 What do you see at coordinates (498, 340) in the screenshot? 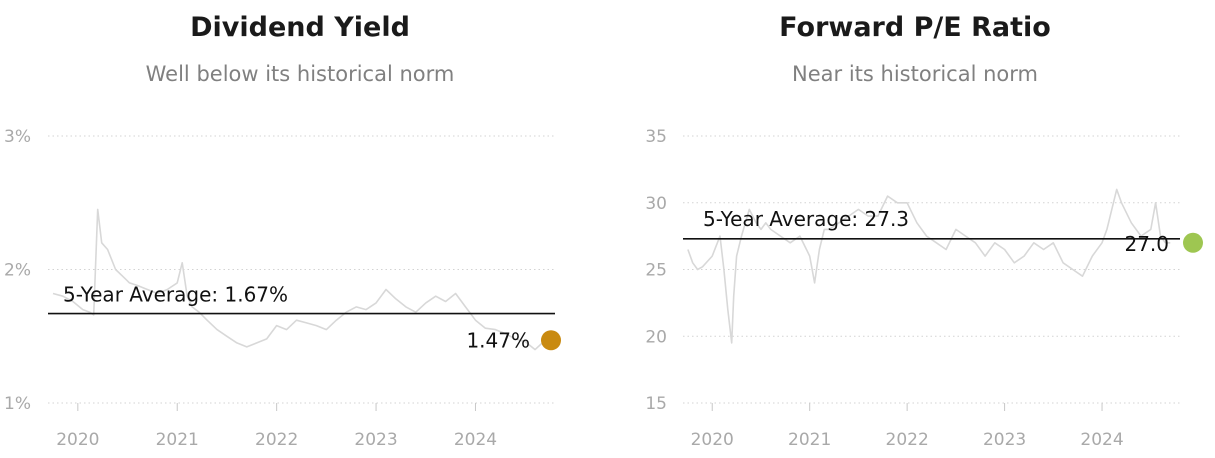
I see `current-value-label: 1.47%` at bounding box center [498, 340].